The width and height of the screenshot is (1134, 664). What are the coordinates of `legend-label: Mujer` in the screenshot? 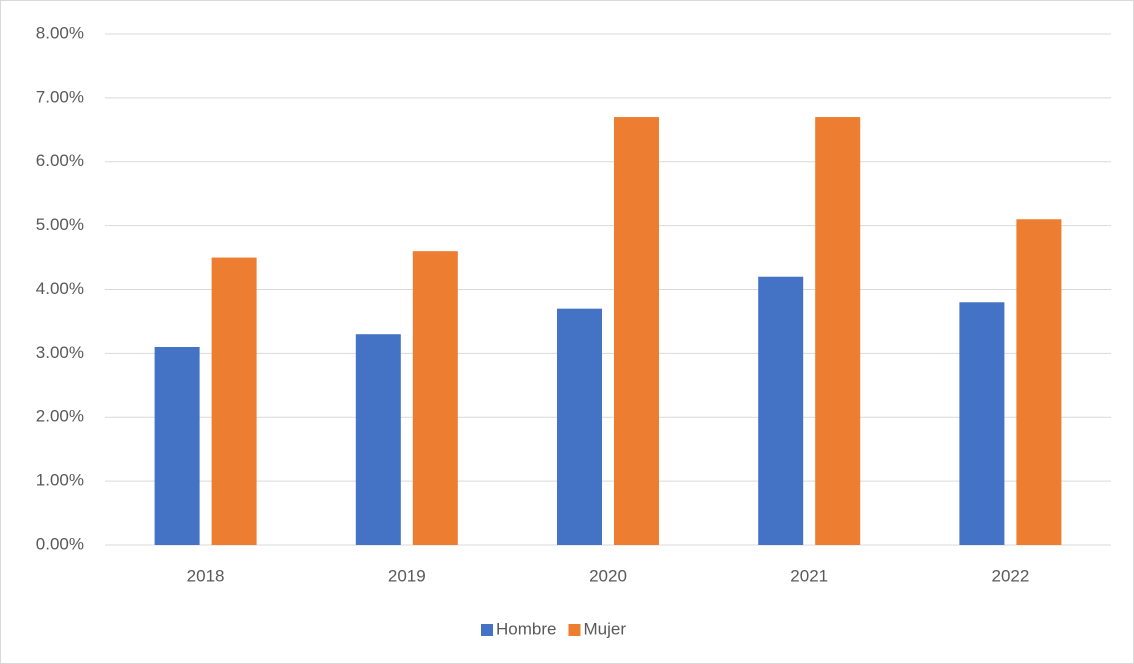 It's located at (604, 628).